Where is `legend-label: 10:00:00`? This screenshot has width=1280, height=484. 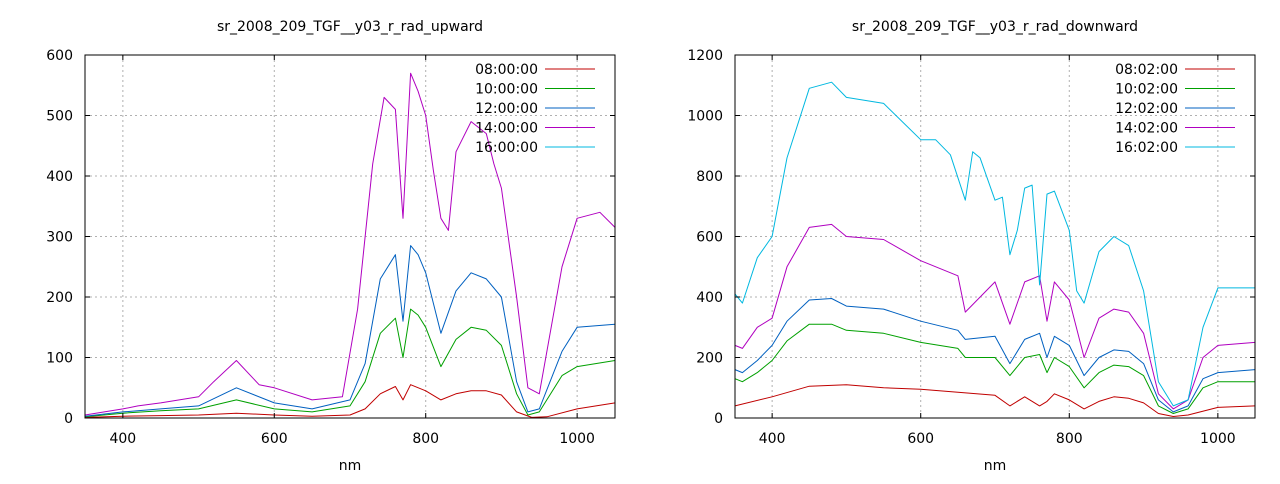
legend-label: 10:00:00 is located at coordinates (506, 90).